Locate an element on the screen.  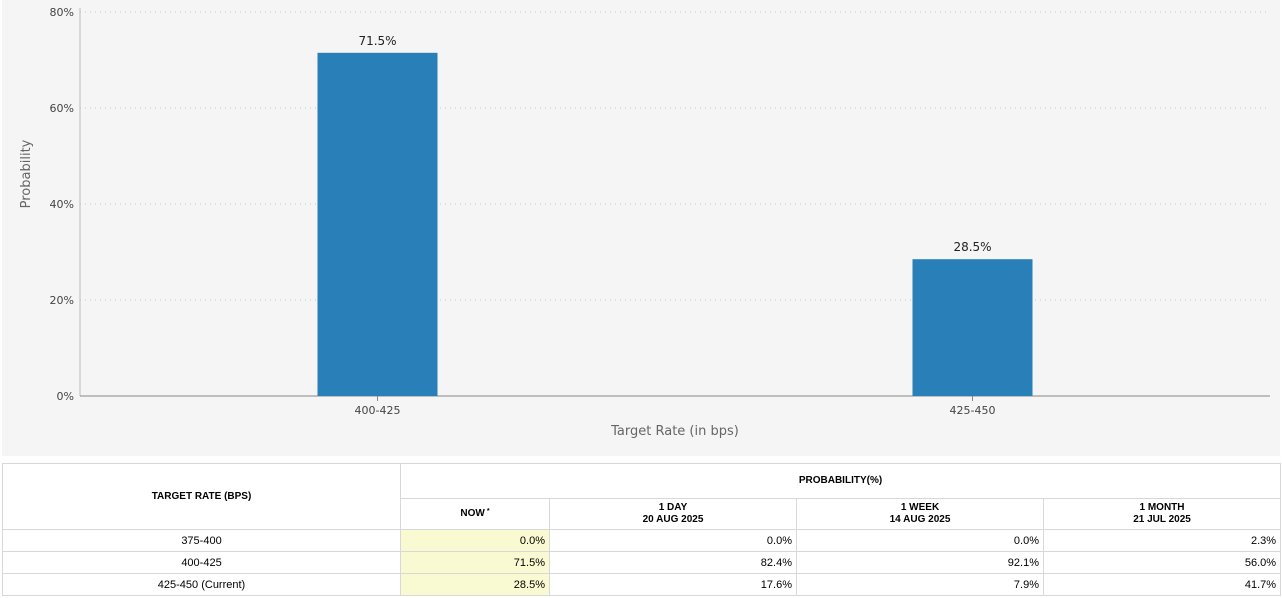
y-tick-label: 60% is located at coordinates (62, 108).